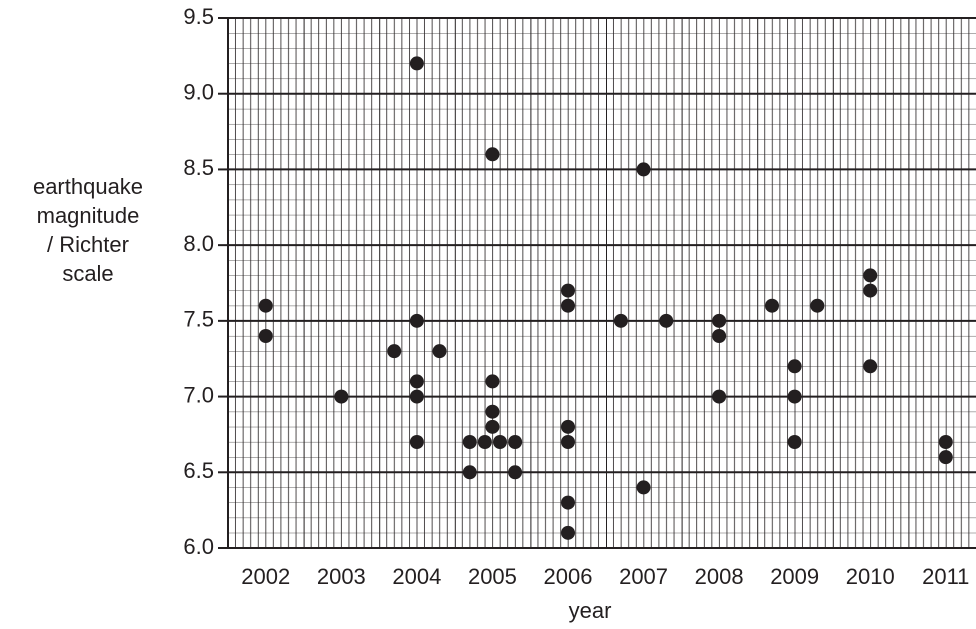 This screenshot has width=976, height=629. What do you see at coordinates (416, 576) in the screenshot?
I see `x-tick-label: 2004` at bounding box center [416, 576].